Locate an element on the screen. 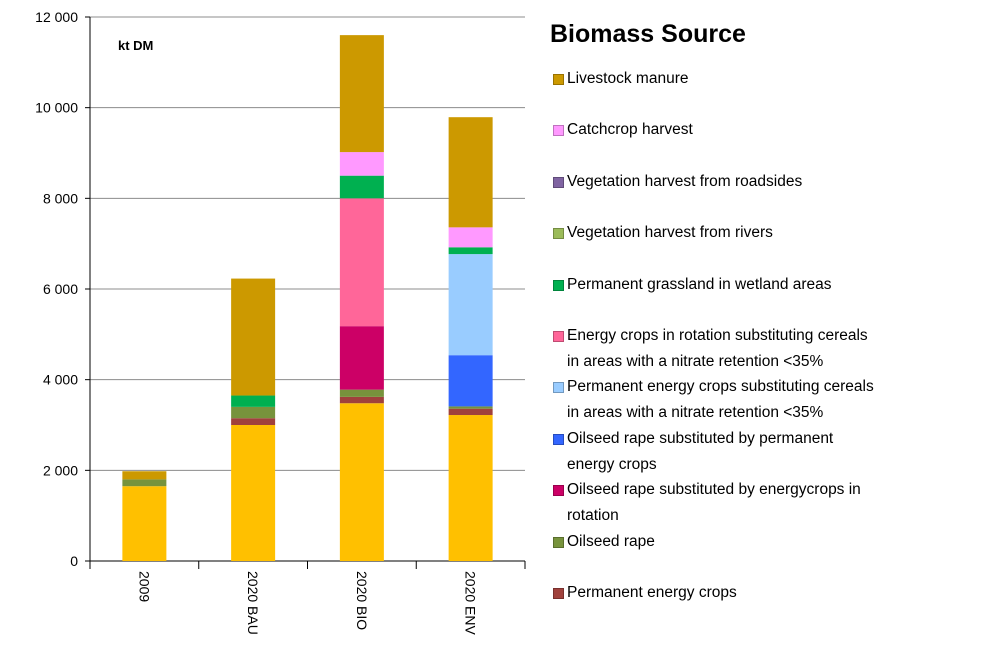 The width and height of the screenshot is (981, 659). legend-entry: Oilseed rape is located at coordinates (718, 542).